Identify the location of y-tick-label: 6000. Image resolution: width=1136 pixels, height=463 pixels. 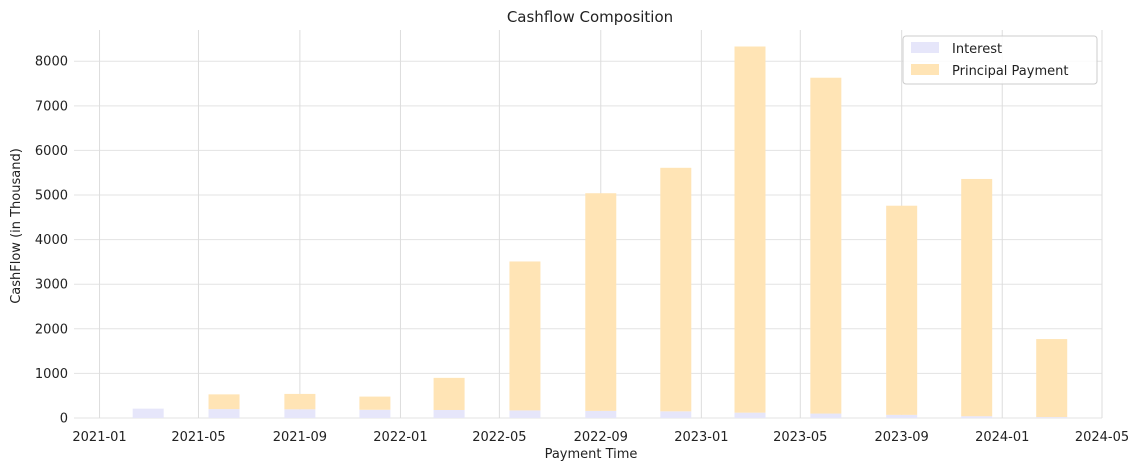
(51, 151).